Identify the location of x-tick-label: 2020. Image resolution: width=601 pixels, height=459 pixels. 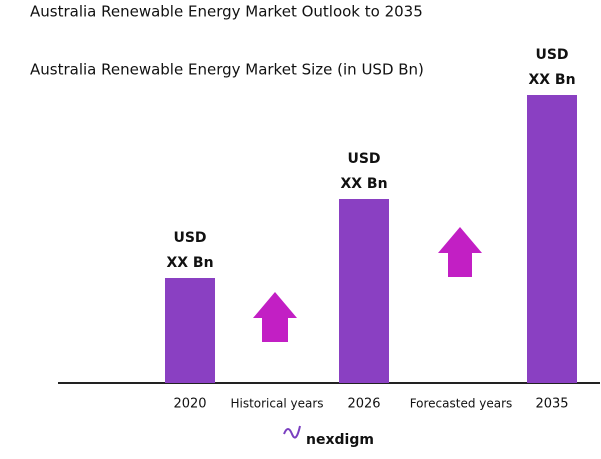
(189, 404).